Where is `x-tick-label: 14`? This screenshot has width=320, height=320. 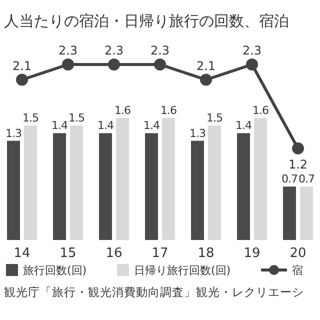
x-tick-label: 14 is located at coordinates (22, 253).